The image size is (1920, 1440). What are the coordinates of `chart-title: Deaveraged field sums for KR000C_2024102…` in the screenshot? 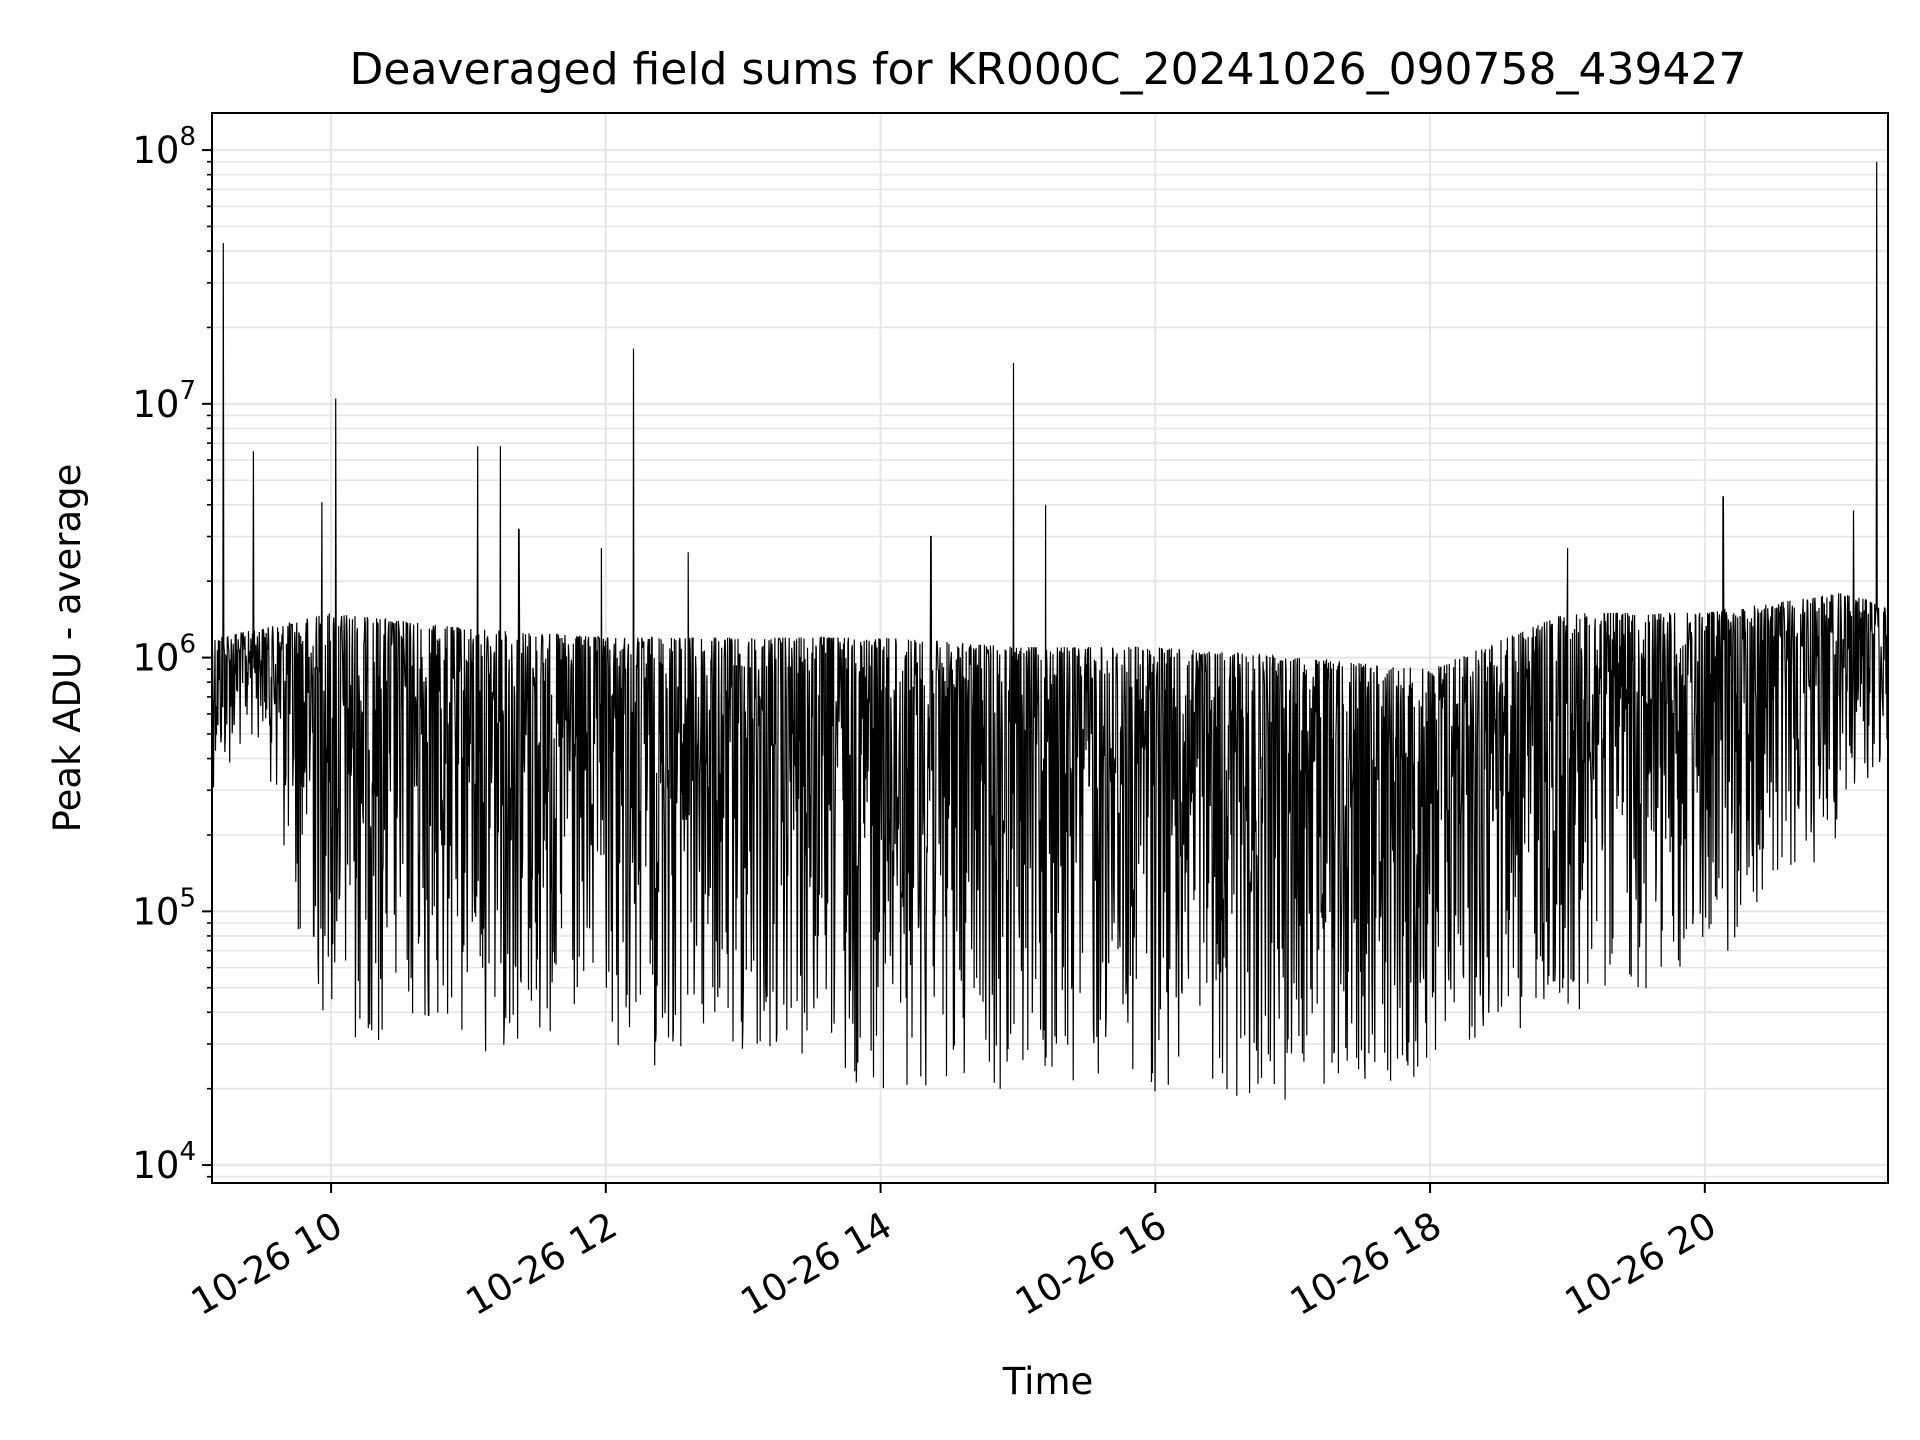 It's located at (1048, 69).